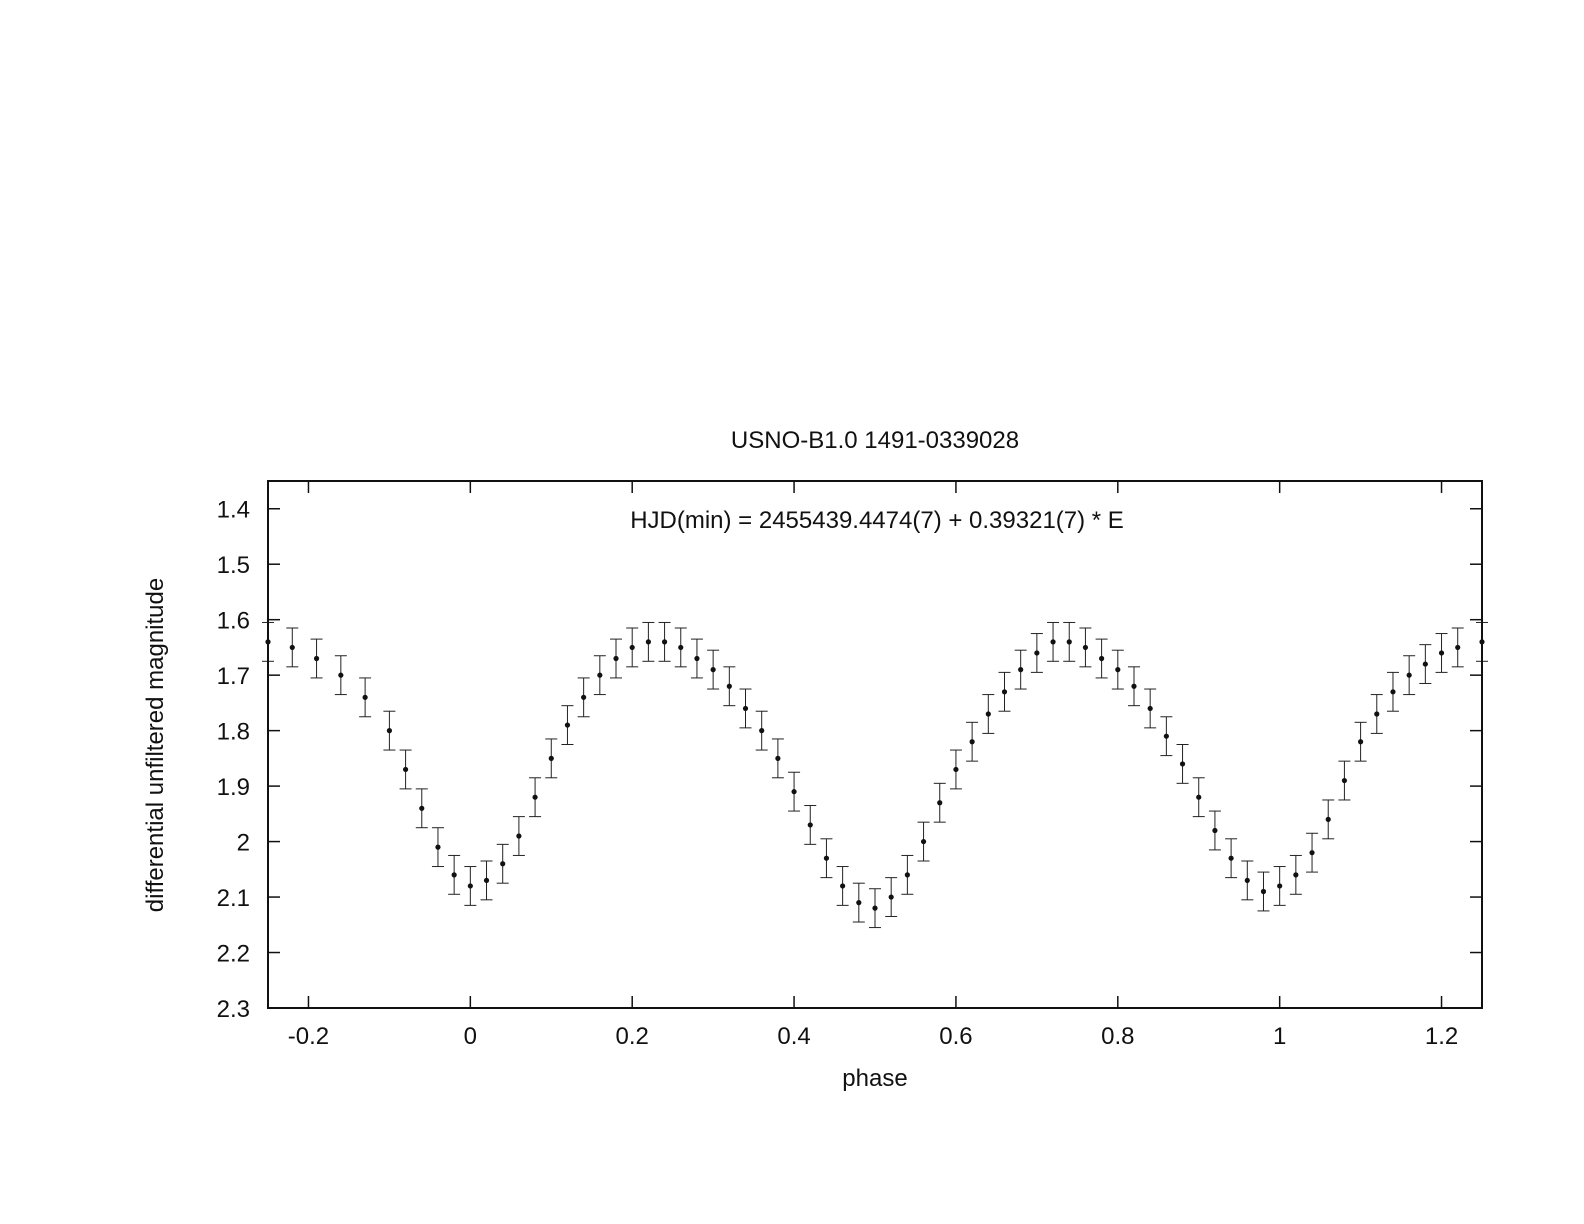 This screenshot has height=1224, width=1584. I want to click on x-tick-label: 0.2, so click(632, 1036).